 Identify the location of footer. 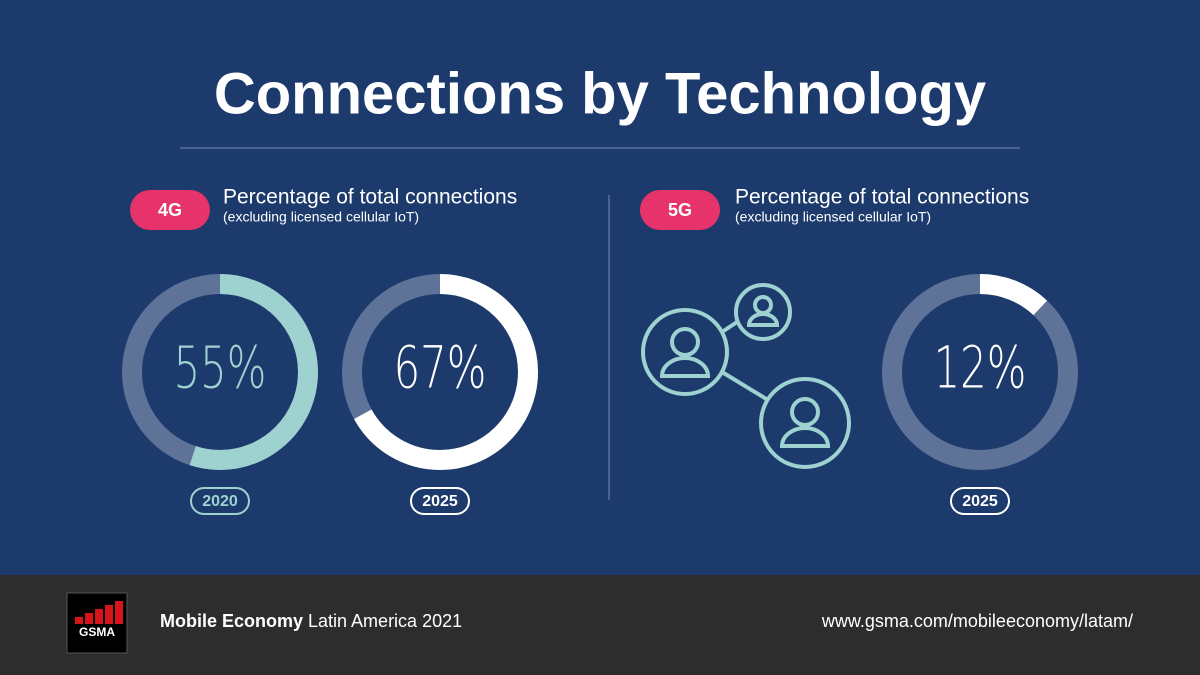
(600, 625).